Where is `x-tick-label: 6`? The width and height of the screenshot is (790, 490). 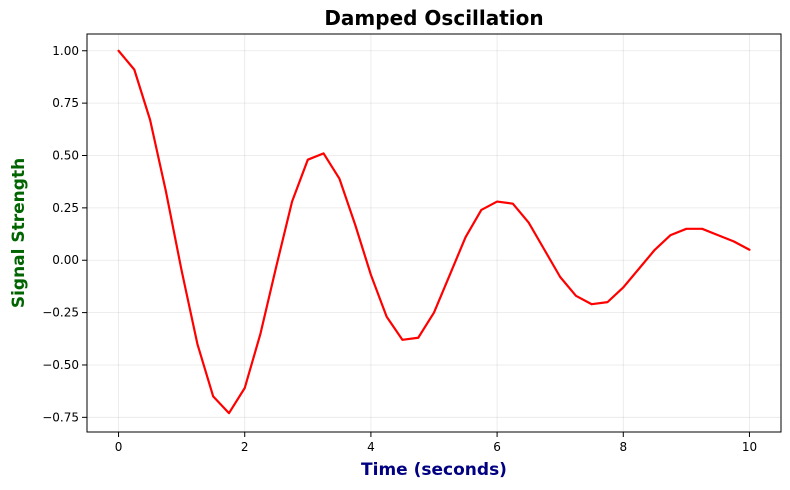 x-tick-label: 6 is located at coordinates (497, 447).